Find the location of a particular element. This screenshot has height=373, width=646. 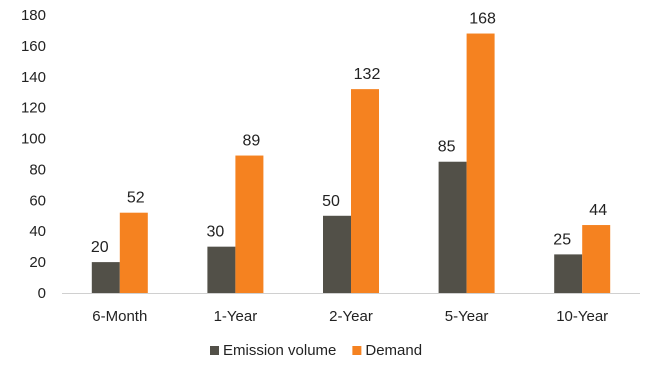

y-tick-label: 60 is located at coordinates (37, 200).